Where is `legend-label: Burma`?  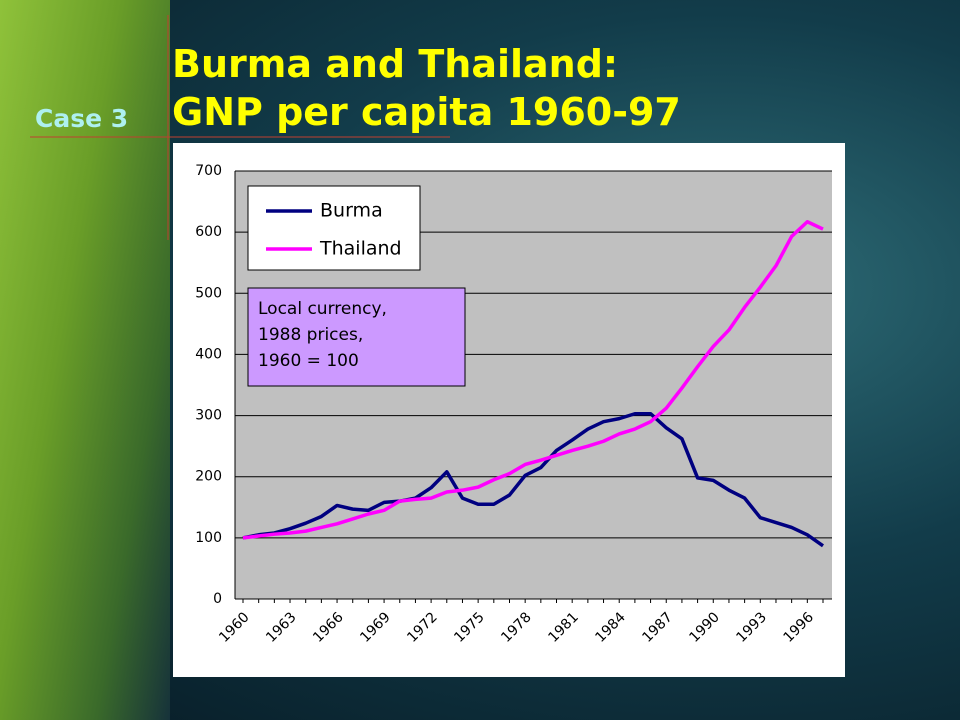 legend-label: Burma is located at coordinates (351, 211).